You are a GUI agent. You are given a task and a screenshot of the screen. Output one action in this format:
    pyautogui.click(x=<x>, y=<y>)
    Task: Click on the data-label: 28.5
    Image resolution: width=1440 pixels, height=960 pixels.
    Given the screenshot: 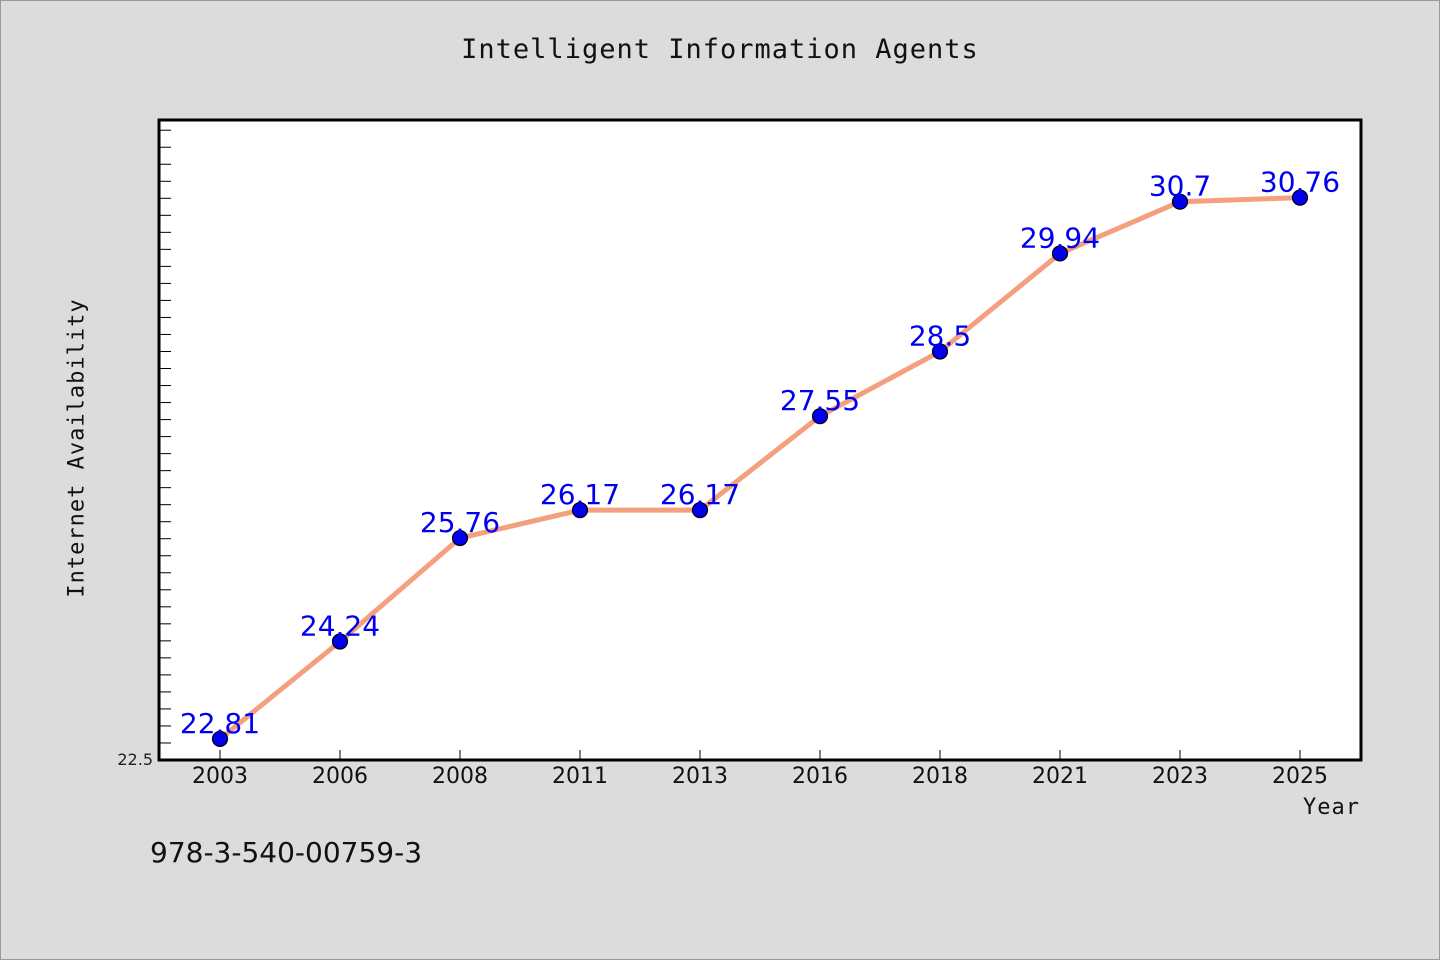 What is the action you would take?
    pyautogui.click(x=940, y=335)
    